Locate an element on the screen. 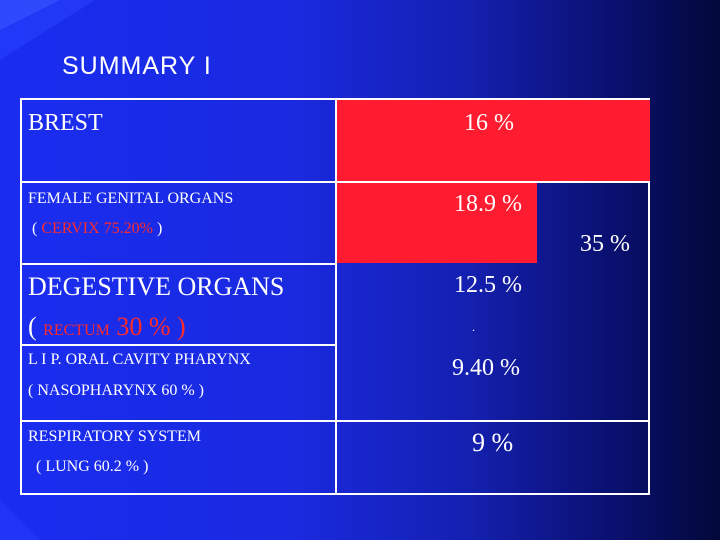  highlight-cell-top is located at coordinates (493, 140).